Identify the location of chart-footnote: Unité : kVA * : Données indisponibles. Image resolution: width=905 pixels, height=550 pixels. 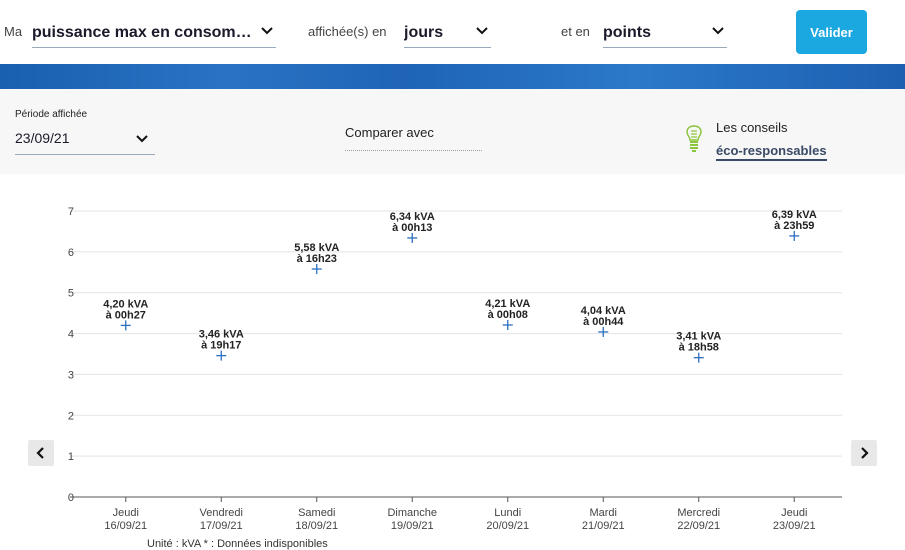
(237, 544).